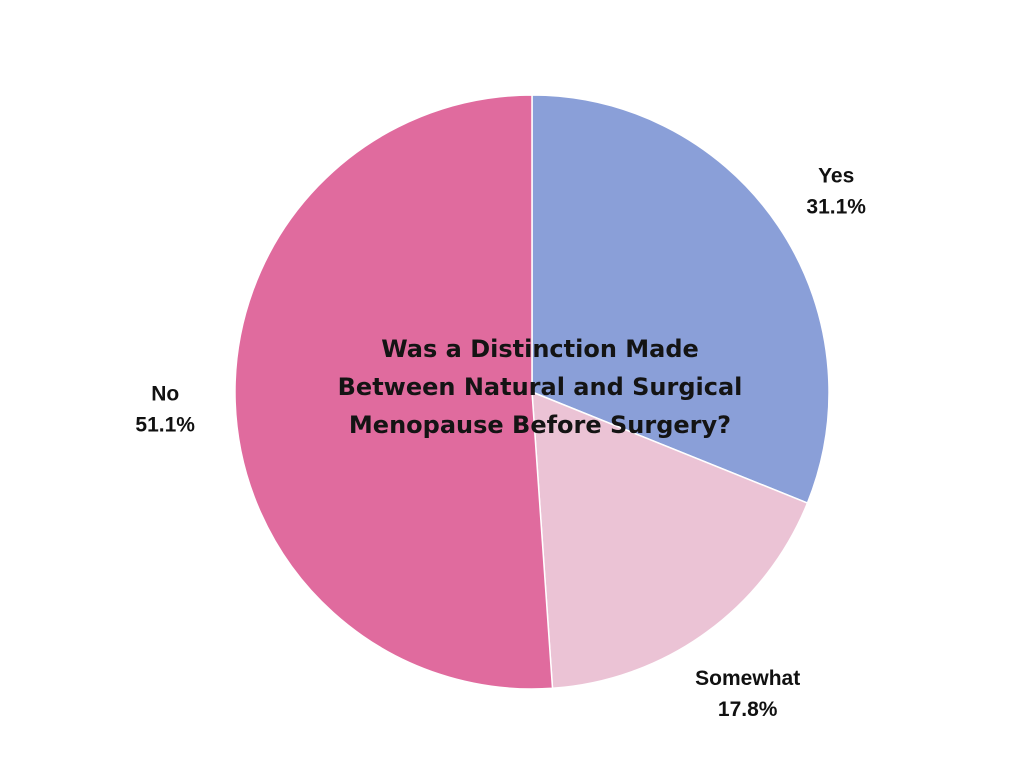  What do you see at coordinates (836, 176) in the screenshot?
I see `slice-label-name: Yes` at bounding box center [836, 176].